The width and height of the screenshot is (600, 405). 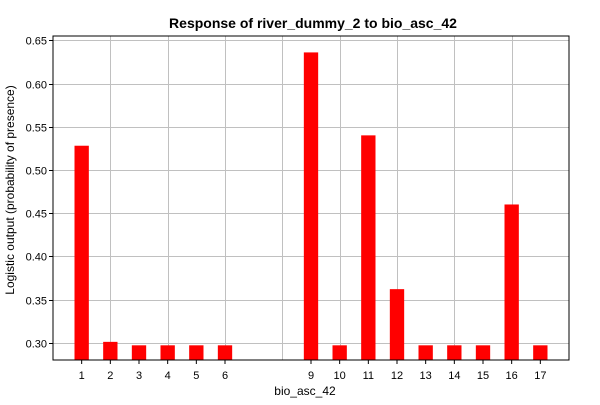 What do you see at coordinates (36, 345) in the screenshot?
I see `y-tick-label: 0.30` at bounding box center [36, 345].